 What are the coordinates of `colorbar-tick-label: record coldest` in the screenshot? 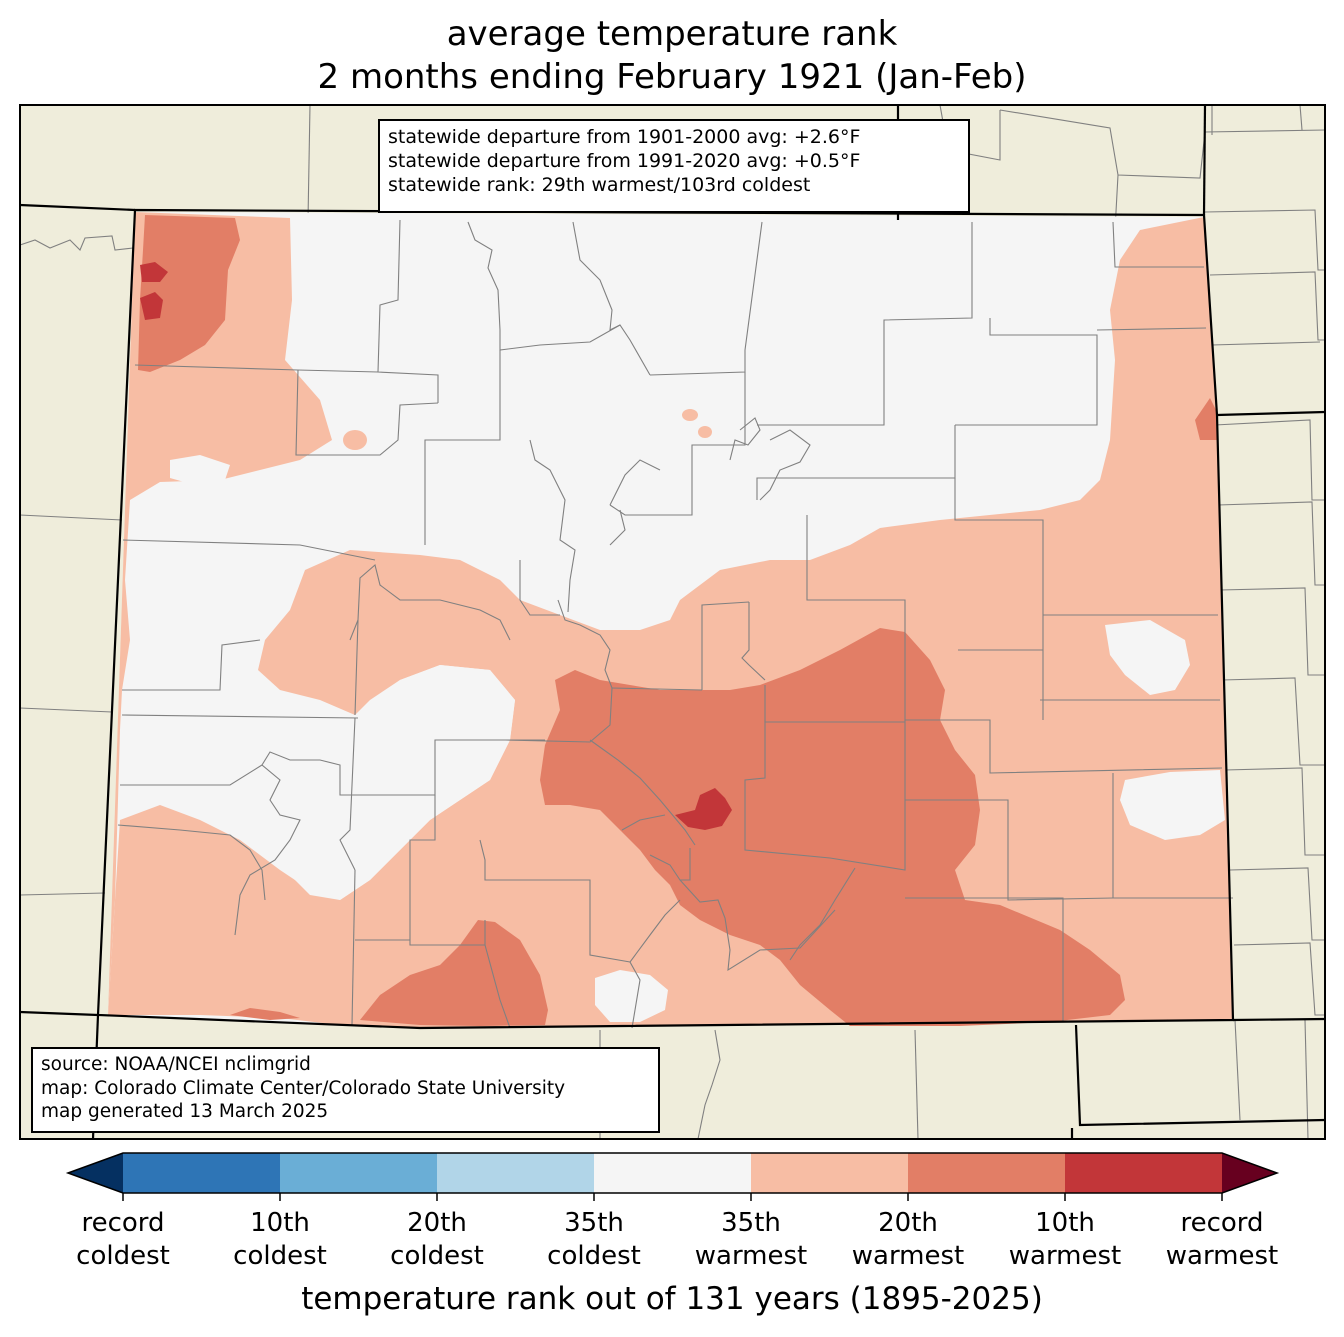 It's located at (123, 1240).